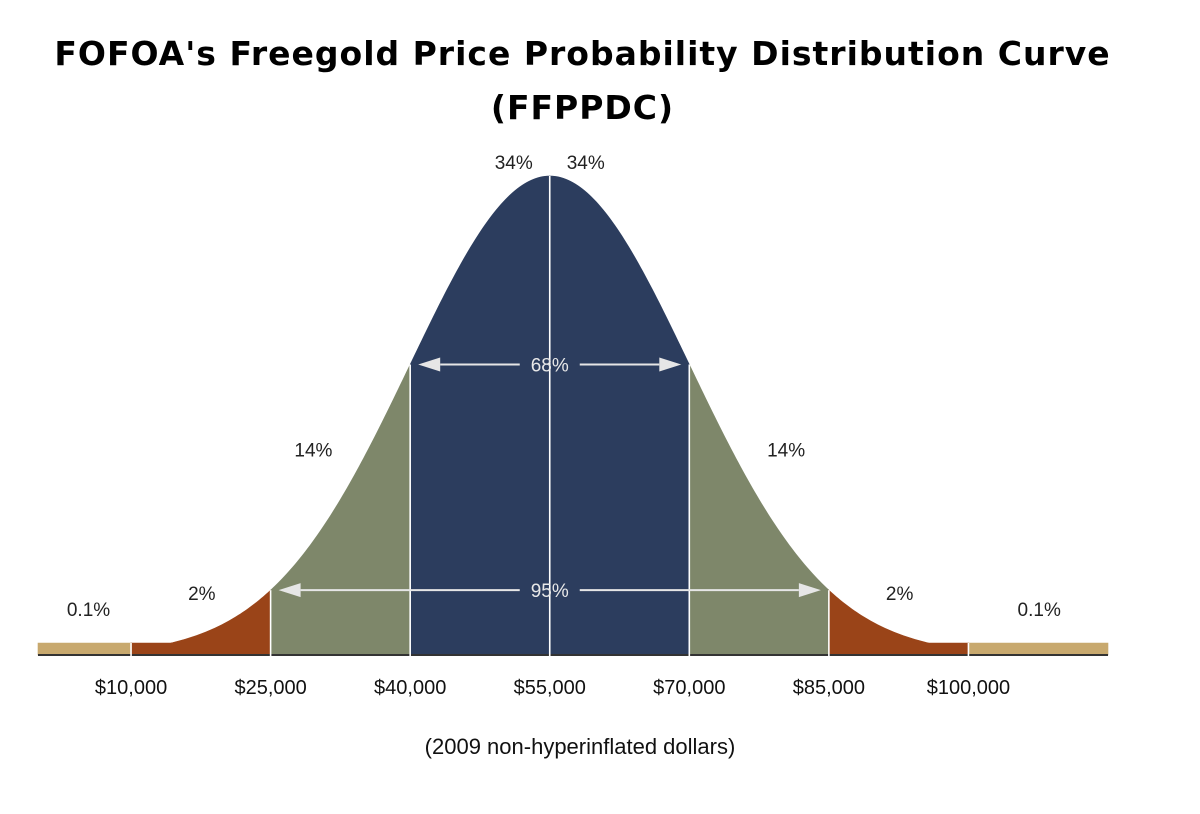  Describe the element at coordinates (1039, 610) in the screenshot. I see `region-label-7: 0.1%` at that location.